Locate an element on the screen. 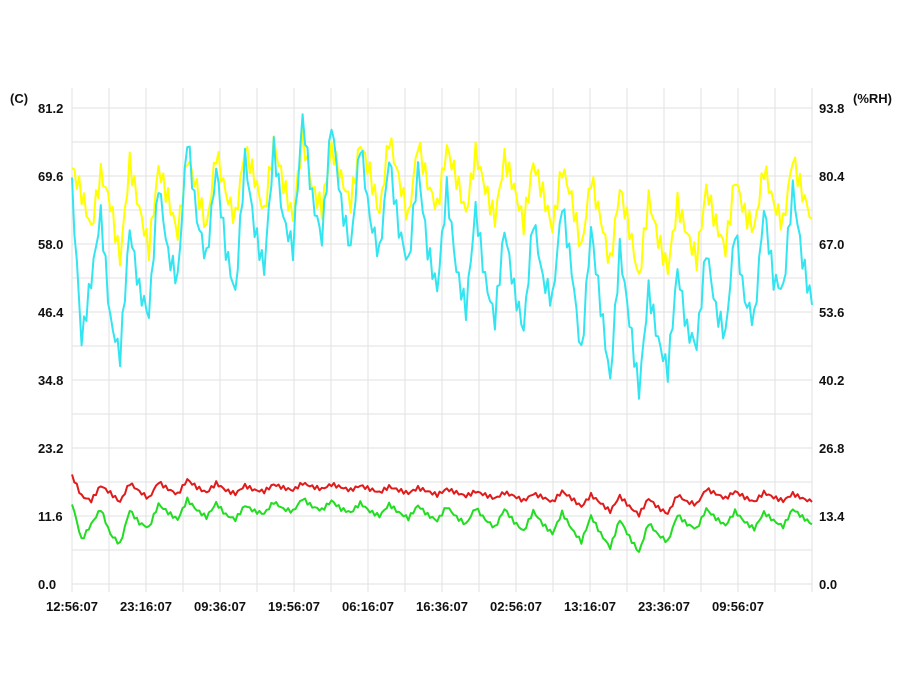  left-axis-ticks: 81.2 69.6 58.0 46.4 34.8 23.2 11.6 0.0 is located at coordinates (51, 346).